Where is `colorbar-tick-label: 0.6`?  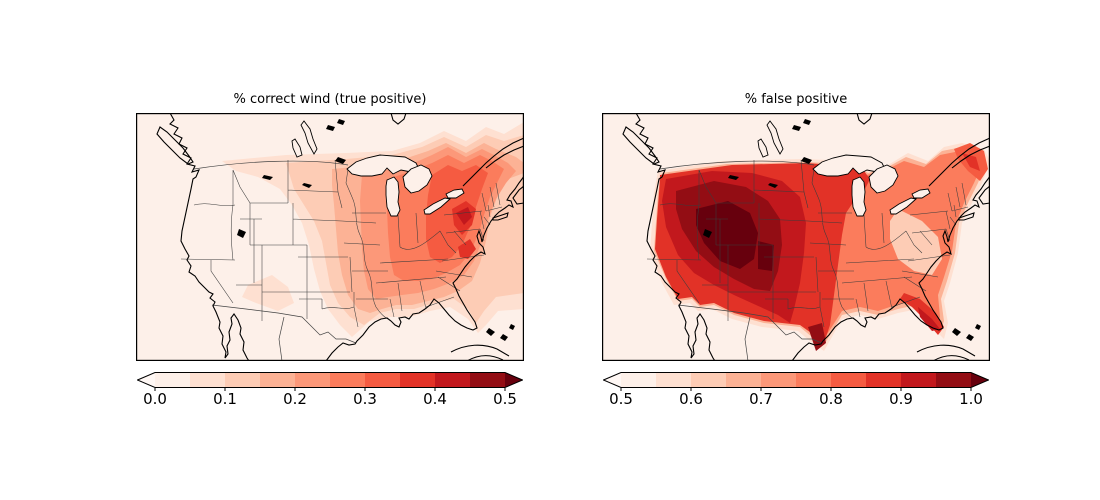 colorbar-tick-label: 0.6 is located at coordinates (691, 399).